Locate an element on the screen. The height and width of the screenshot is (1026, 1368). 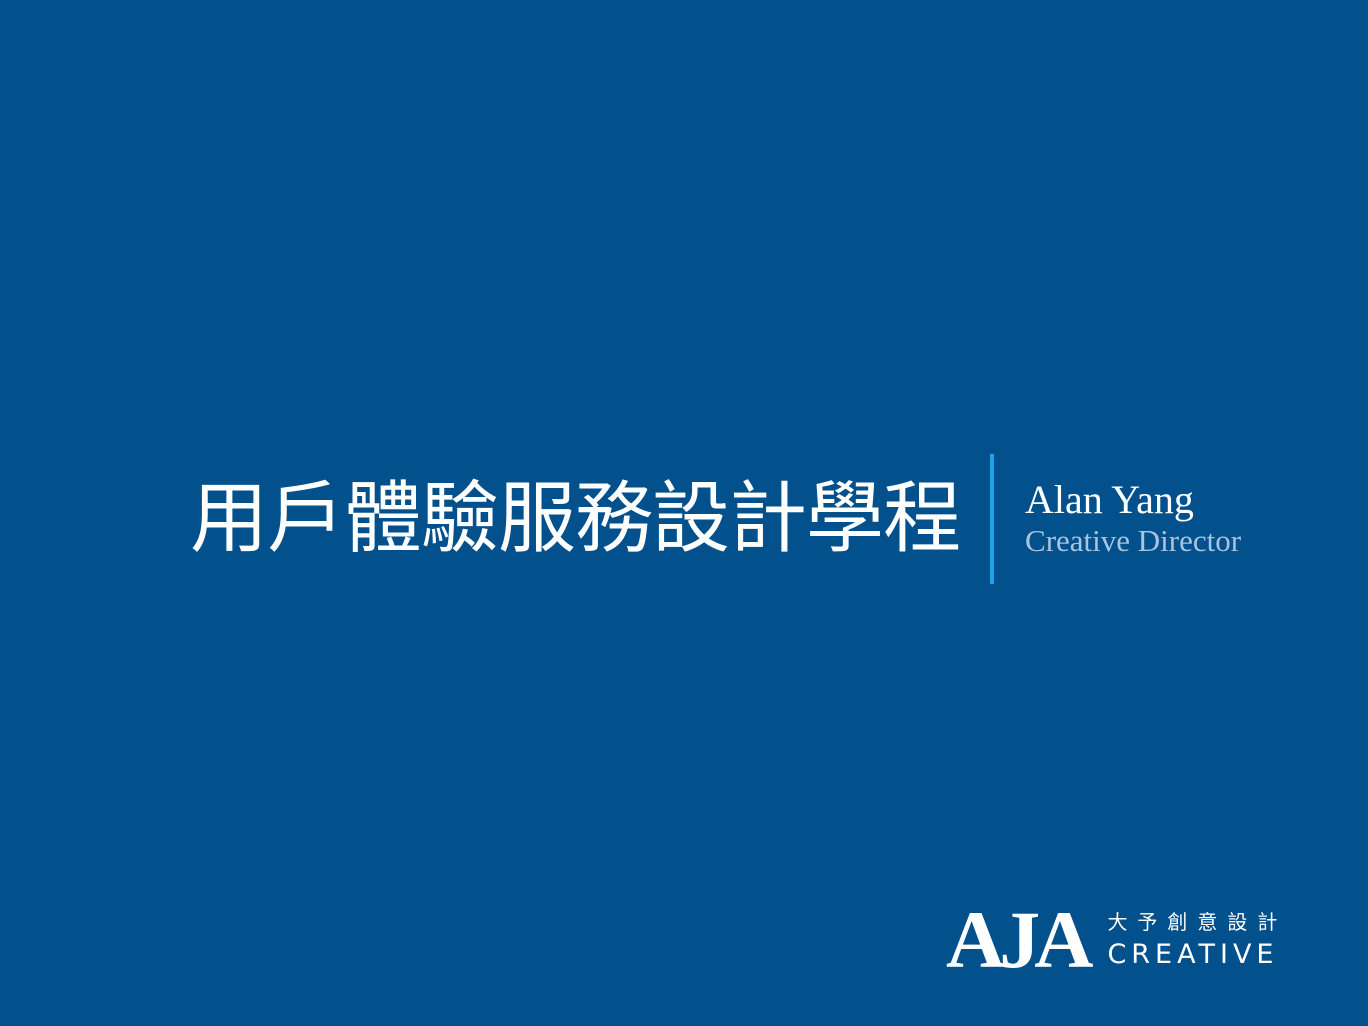
presenter-name: Alan Yang is located at coordinates (1109, 499).